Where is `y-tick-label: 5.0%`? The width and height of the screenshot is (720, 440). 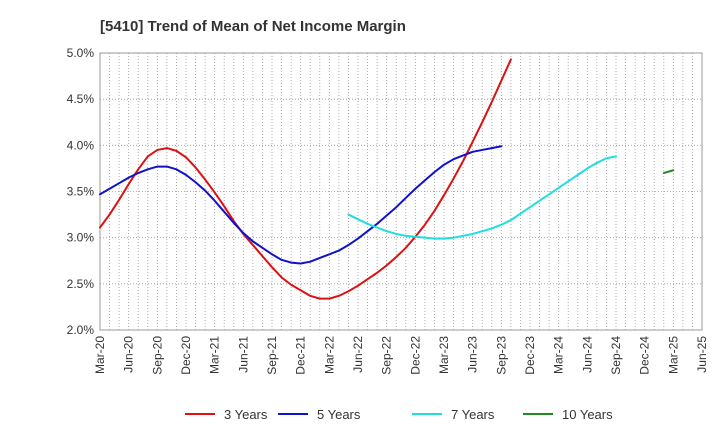
y-tick-label: 5.0% is located at coordinates (81, 53).